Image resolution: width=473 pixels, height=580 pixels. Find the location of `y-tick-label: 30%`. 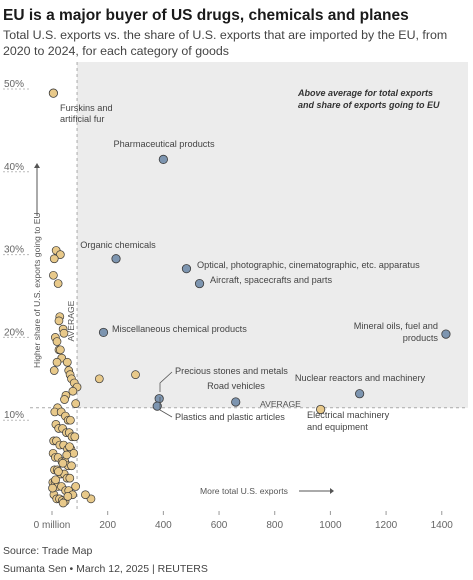

y-tick-label: 30% is located at coordinates (14, 250).